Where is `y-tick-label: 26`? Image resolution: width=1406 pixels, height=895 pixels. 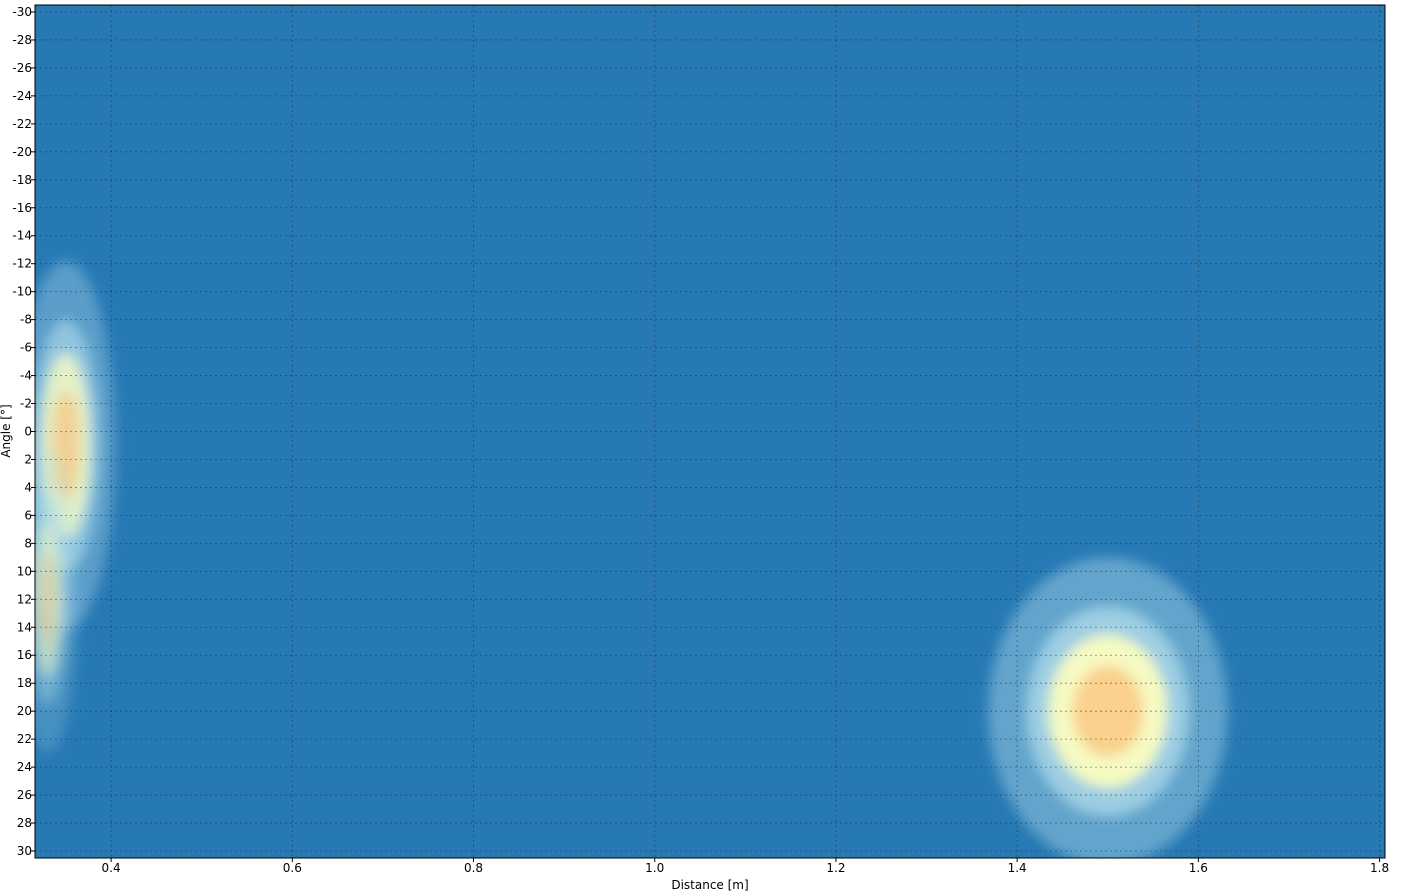
y-tick-label: 26 is located at coordinates (24, 795).